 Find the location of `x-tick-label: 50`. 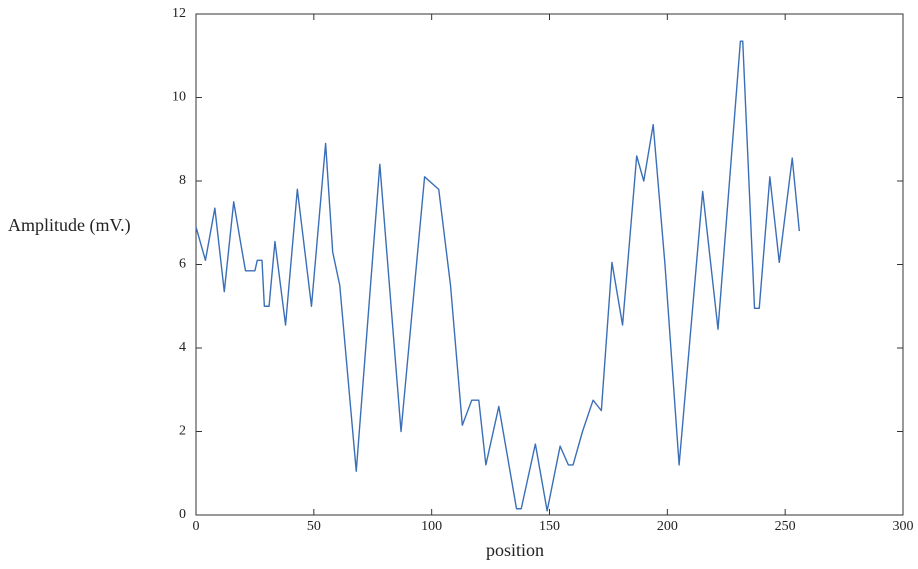

x-tick-label: 50 is located at coordinates (314, 526).